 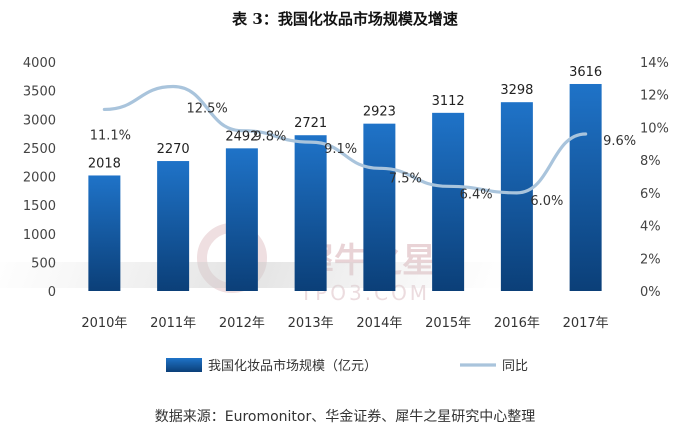 What do you see at coordinates (650, 292) in the screenshot?
I see `y-right-tick-label: 0%` at bounding box center [650, 292].